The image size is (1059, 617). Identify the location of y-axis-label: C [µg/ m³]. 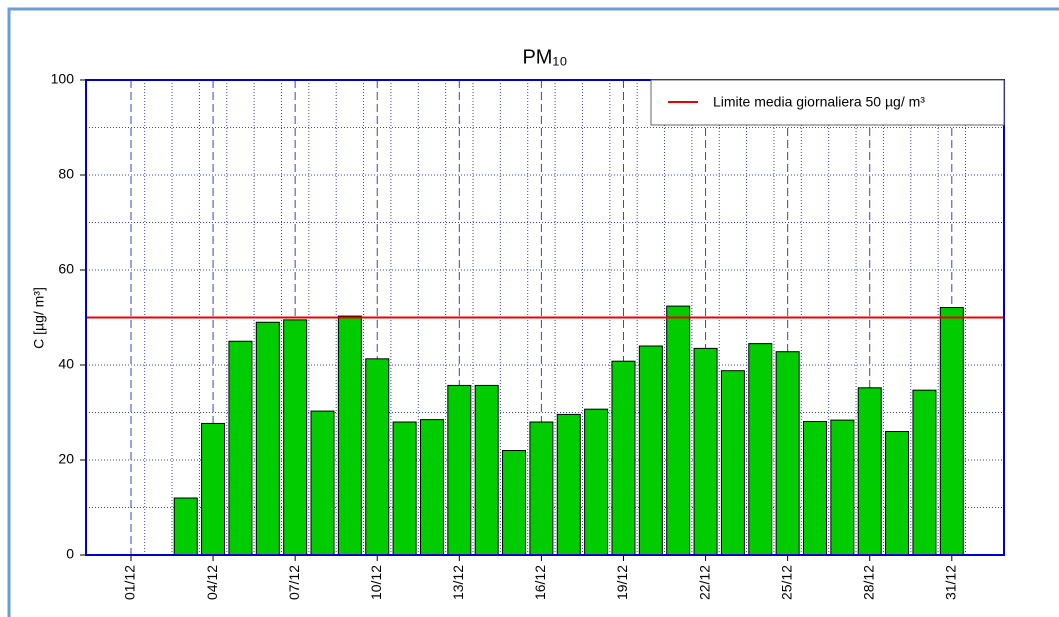
(39, 318).